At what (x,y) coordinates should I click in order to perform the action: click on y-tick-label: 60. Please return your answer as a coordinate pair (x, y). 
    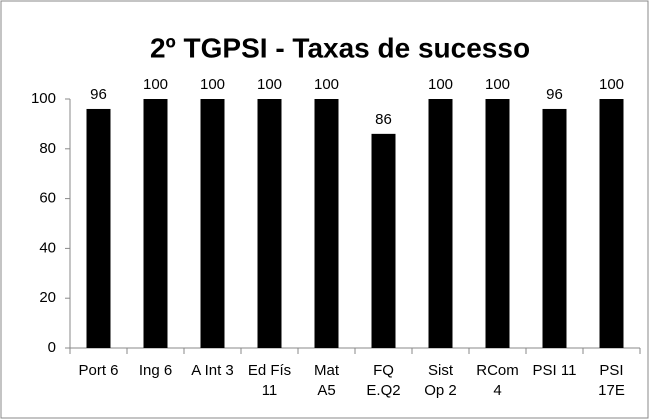
    Looking at the image, I should click on (47, 198).